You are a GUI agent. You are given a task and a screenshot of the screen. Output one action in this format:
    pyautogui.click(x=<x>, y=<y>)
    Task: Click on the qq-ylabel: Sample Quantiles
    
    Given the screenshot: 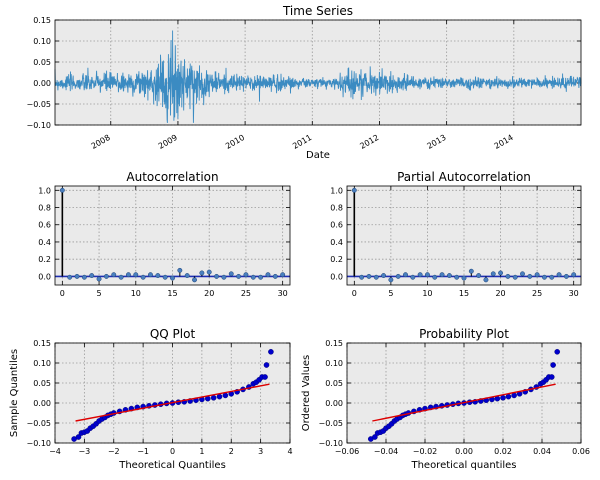 What is the action you would take?
    pyautogui.click(x=14, y=393)
    